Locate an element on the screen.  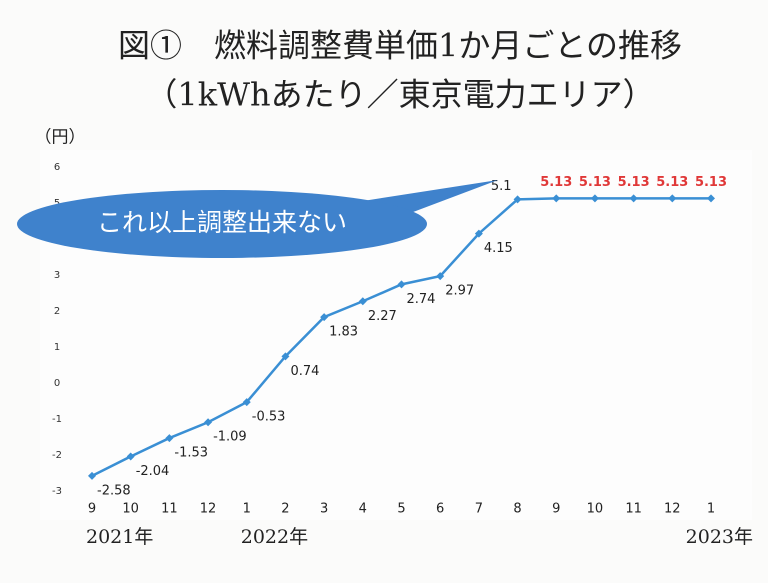
value-label: 0.74 is located at coordinates (304, 371).